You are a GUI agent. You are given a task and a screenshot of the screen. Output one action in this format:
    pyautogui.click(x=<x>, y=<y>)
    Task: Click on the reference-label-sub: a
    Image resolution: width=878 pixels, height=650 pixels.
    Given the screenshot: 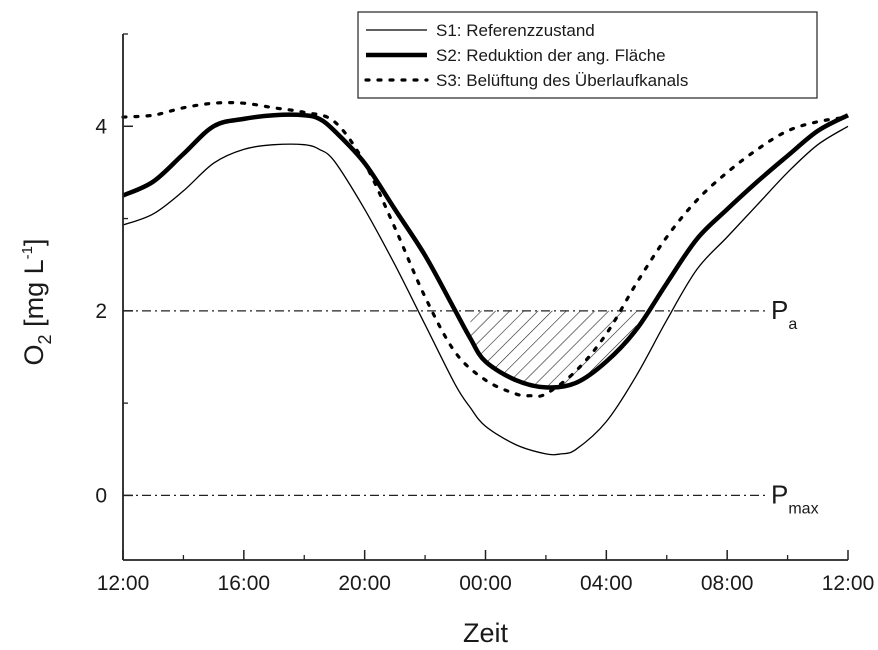 What is the action you would take?
    pyautogui.click(x=792, y=324)
    